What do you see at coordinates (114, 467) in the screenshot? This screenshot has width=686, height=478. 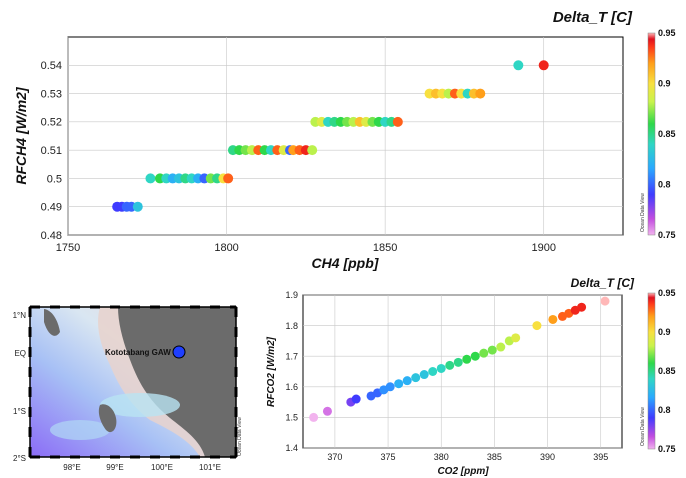 I see `lon-label: 99°E` at bounding box center [114, 467].